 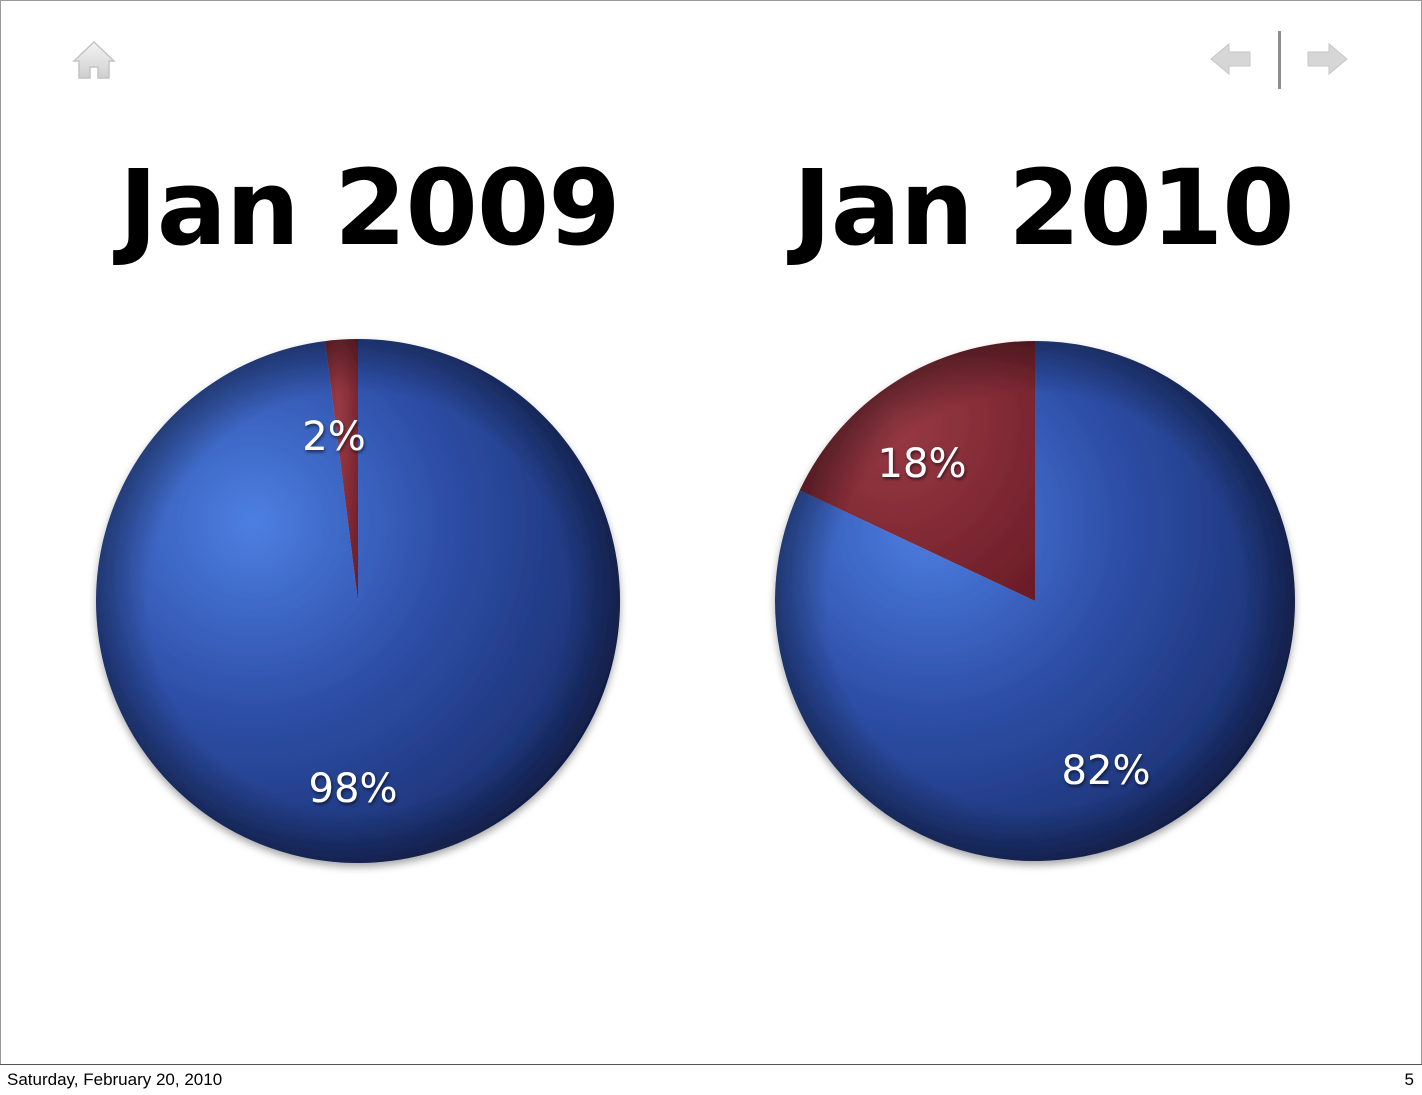 What do you see at coordinates (711, 1079) in the screenshot?
I see `footer: Saturday, February 20, 2010 5` at bounding box center [711, 1079].